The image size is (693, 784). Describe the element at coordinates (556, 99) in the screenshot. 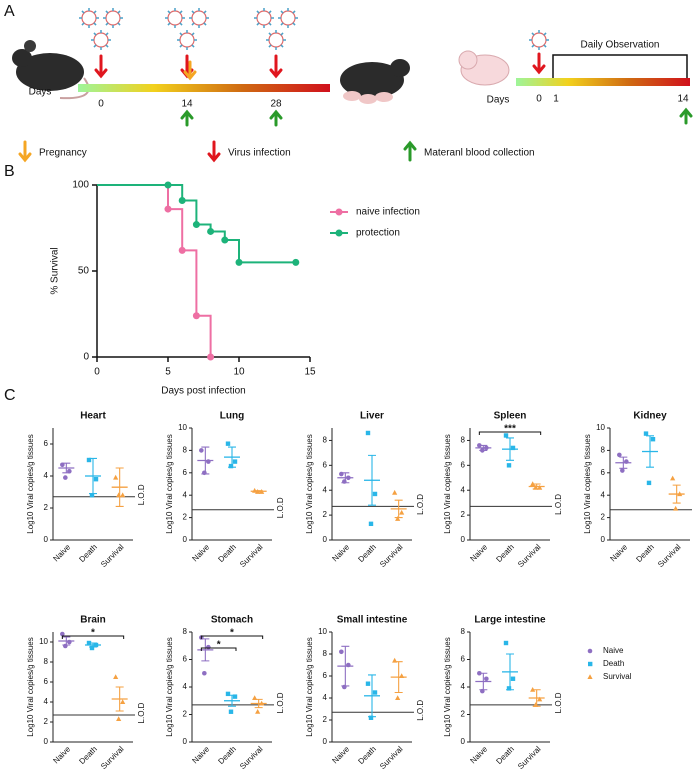

I see `day-label: 1` at that location.